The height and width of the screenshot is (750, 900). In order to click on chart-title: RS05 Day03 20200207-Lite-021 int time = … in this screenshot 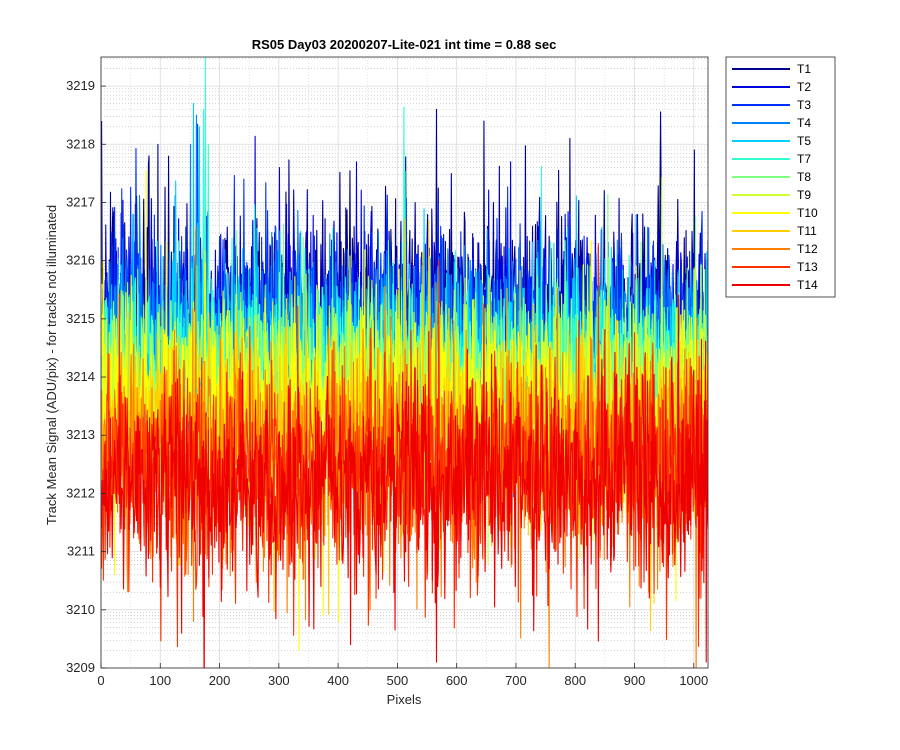, I will do `click(404, 44)`.